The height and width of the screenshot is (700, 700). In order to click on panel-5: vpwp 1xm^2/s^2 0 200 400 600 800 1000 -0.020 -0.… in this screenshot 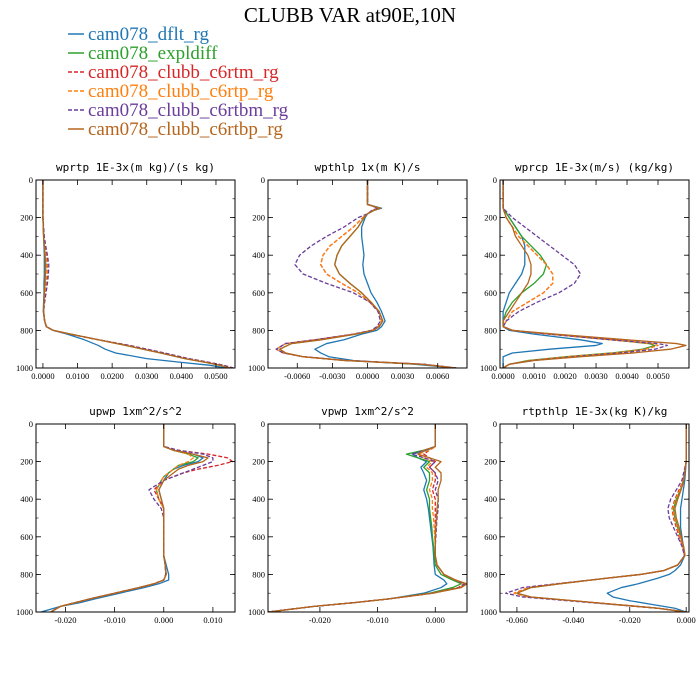, I will do `click(358, 515)`.